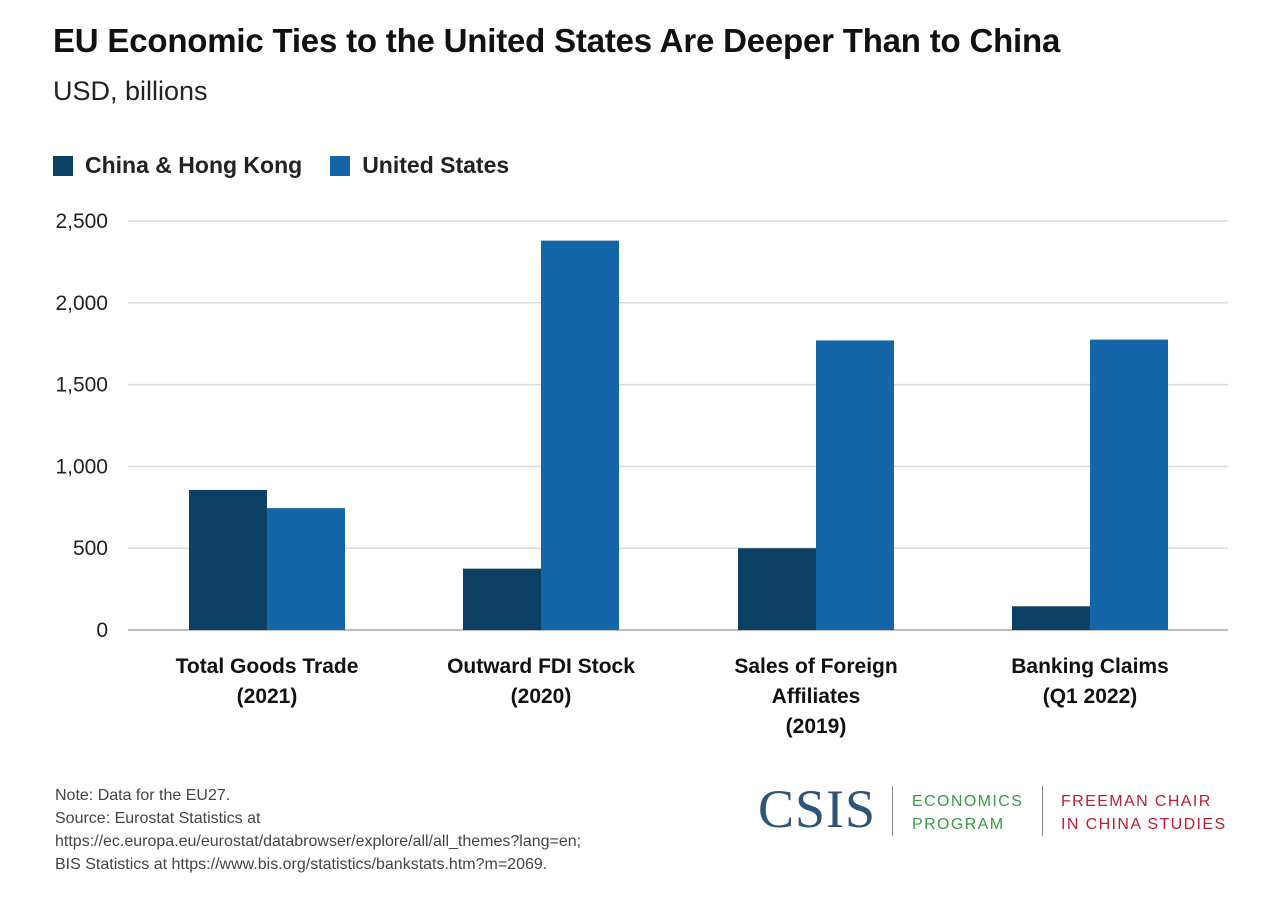 The height and width of the screenshot is (898, 1280). What do you see at coordinates (1042, 811) in the screenshot?
I see `chair-divider` at bounding box center [1042, 811].